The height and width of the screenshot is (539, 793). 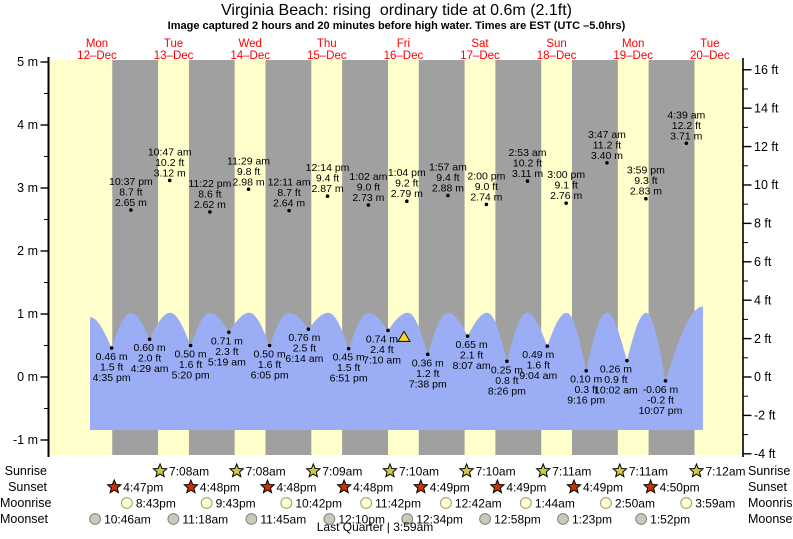 I want to click on low-tide-meters: 0.50 m, so click(x=270, y=355).